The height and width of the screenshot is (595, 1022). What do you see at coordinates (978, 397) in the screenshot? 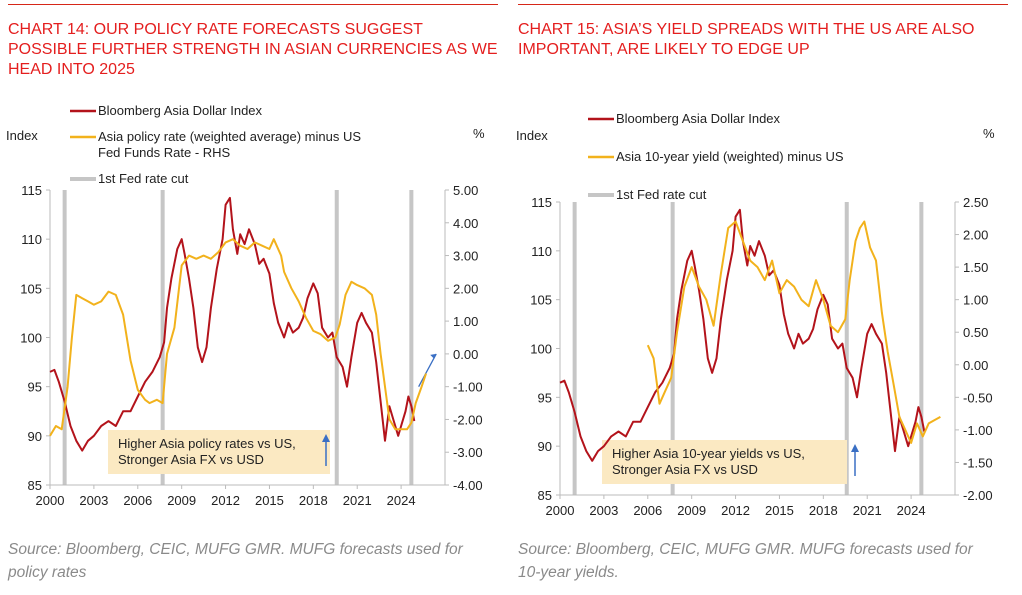
I see `y2-tick-label: -0.50` at bounding box center [978, 397].